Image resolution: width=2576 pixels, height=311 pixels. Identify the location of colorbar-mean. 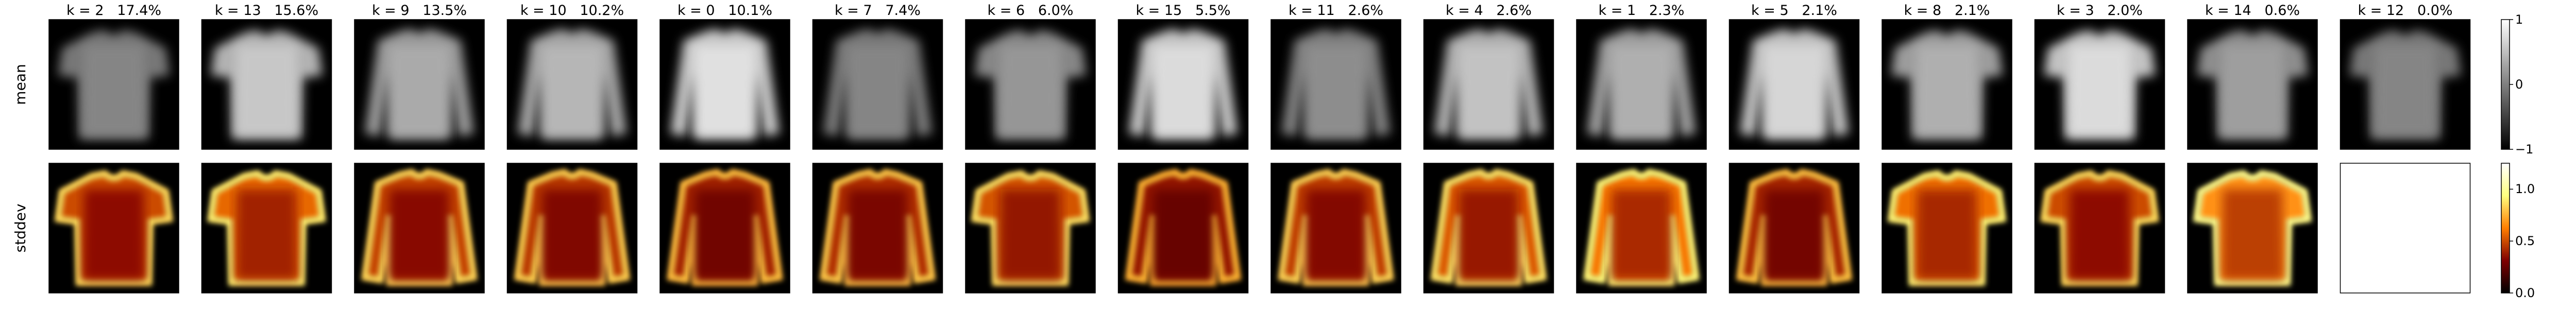
(2507, 84).